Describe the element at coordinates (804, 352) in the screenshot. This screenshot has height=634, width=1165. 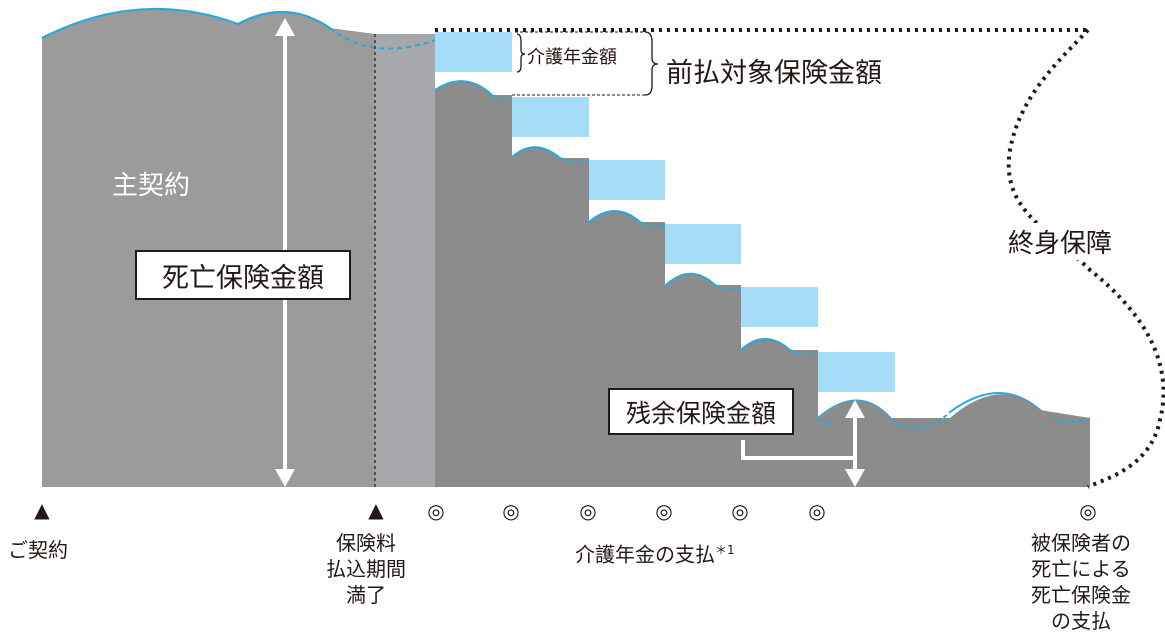
I see `step-wave-5-dash` at that location.